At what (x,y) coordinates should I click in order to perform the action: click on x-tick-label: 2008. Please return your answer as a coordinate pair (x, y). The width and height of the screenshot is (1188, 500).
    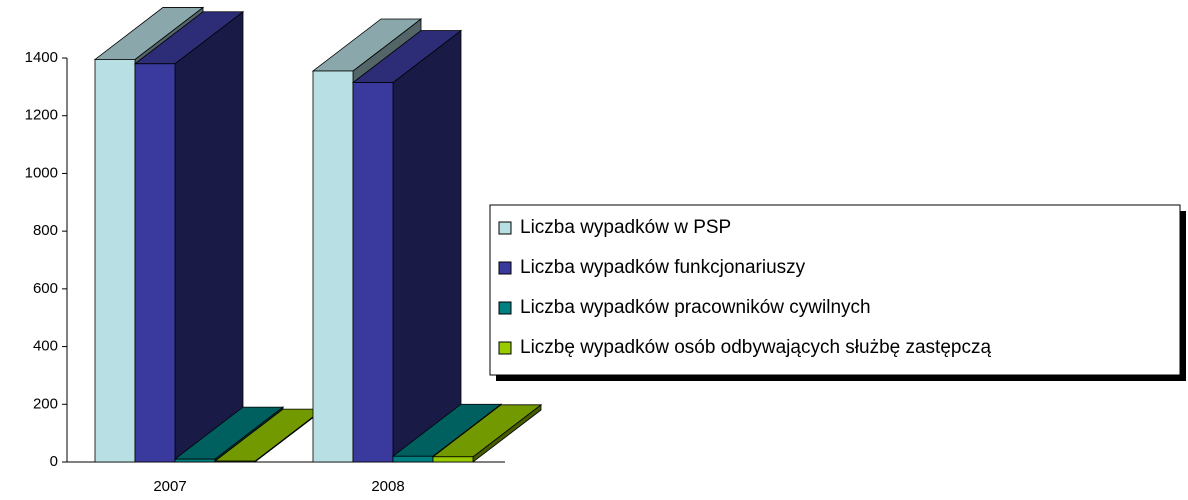
    Looking at the image, I should click on (387, 486).